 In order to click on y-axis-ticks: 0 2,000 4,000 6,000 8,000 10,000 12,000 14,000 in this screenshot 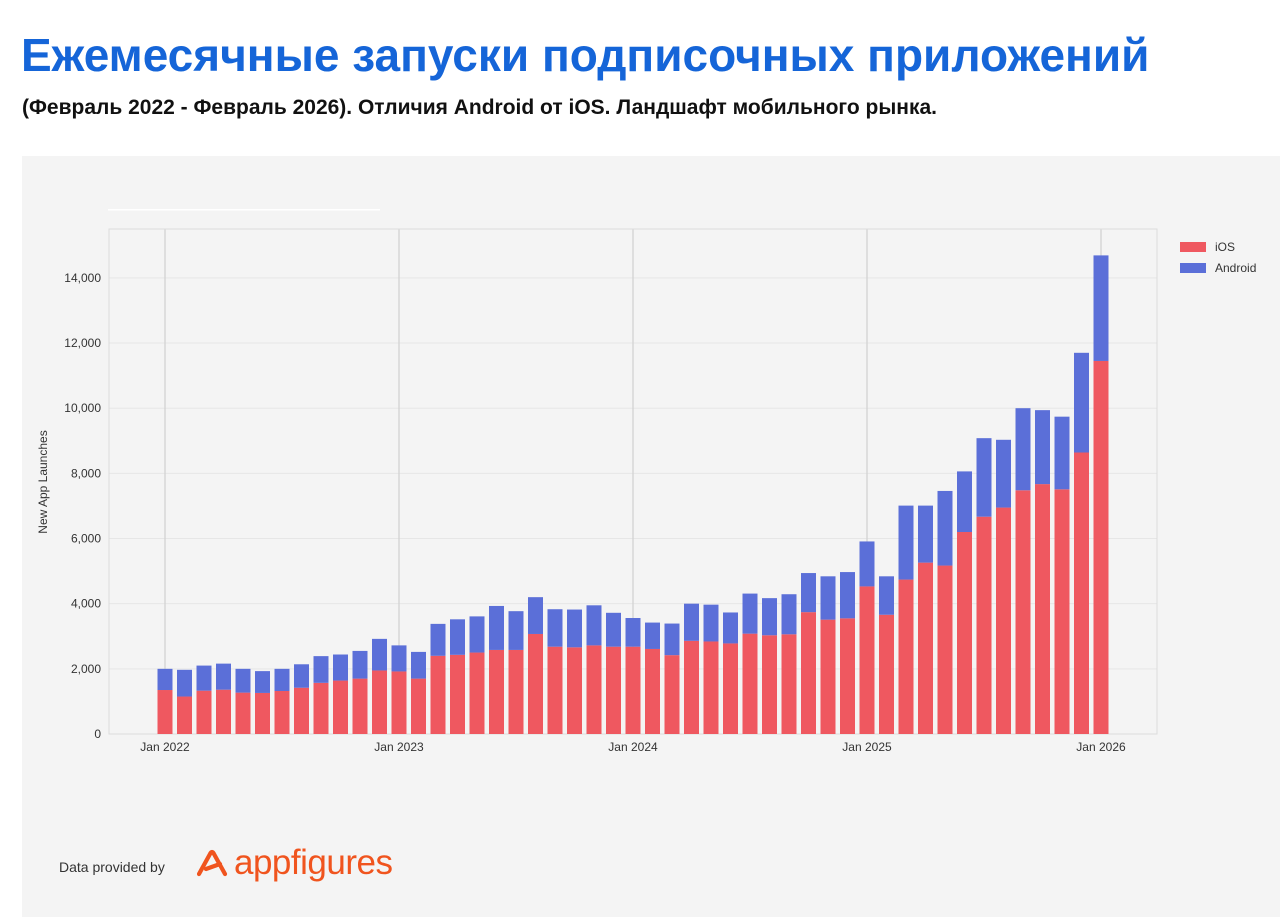, I will do `click(82, 506)`.